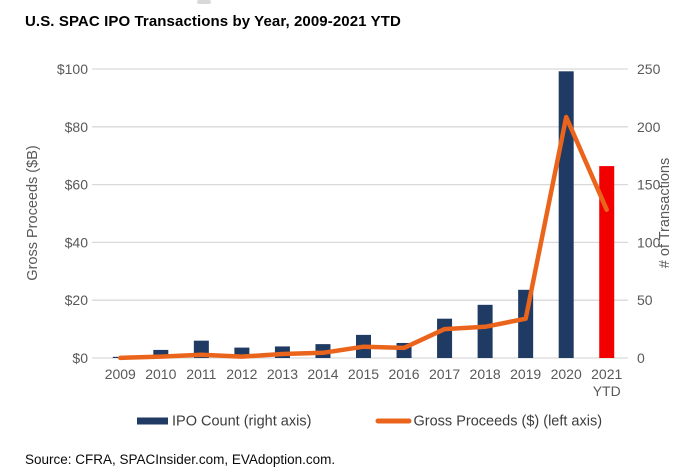  Describe the element at coordinates (241, 422) in the screenshot. I see `legend-label-ipo-count: IPO Count (right axis)` at that location.